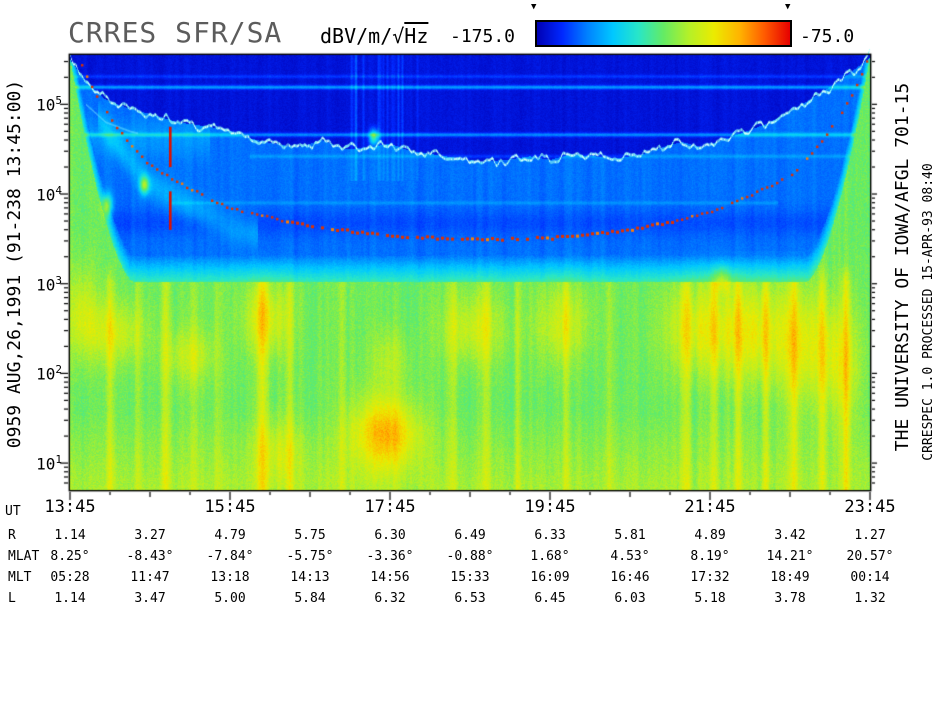  What do you see at coordinates (49, 194) in the screenshot?
I see `y-axis-label: 10⁴` at bounding box center [49, 194].